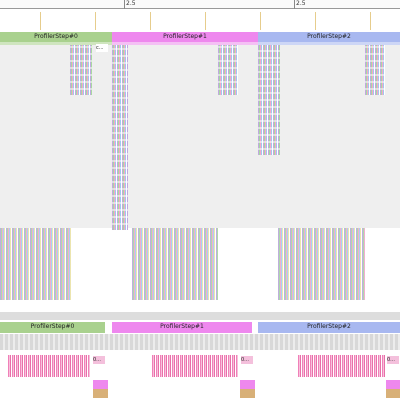 The image size is (400, 400). I want to click on flow-row, so click(200, 21).